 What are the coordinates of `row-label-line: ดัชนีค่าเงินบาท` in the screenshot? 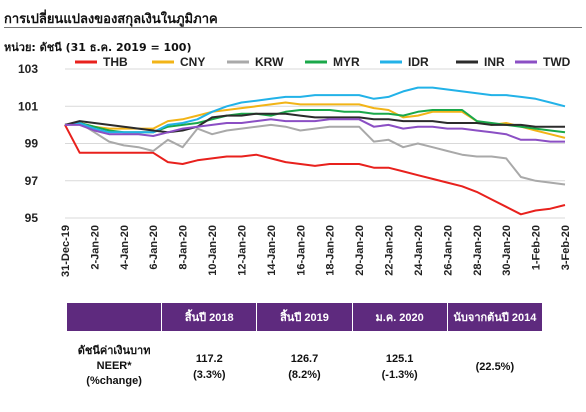 It's located at (114, 351).